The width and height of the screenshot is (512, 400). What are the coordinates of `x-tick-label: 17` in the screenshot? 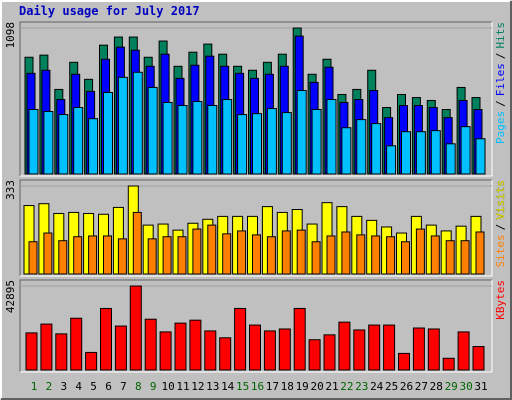 It's located at (272, 386).